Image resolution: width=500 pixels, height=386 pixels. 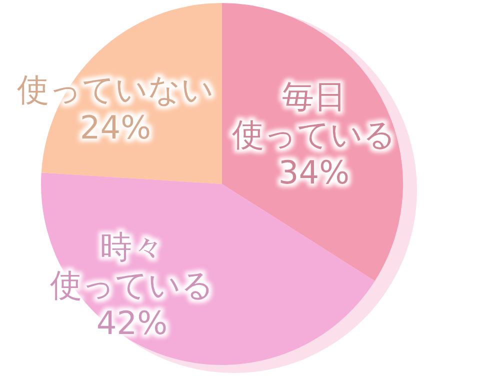 What do you see at coordinates (314, 172) in the screenshot?
I see `data-label: 34%` at bounding box center [314, 172].